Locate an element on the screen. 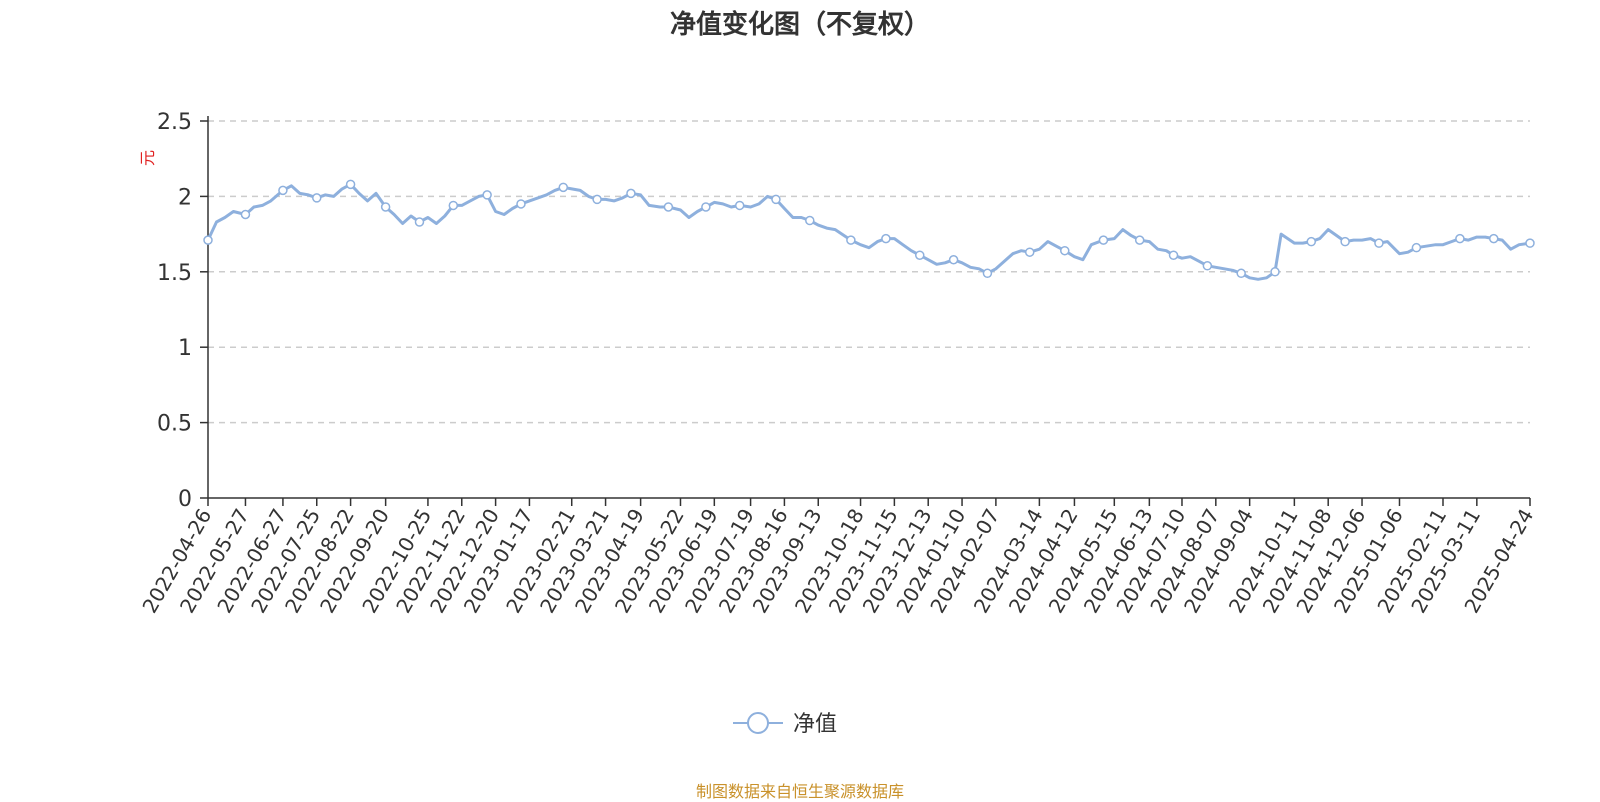 The width and height of the screenshot is (1600, 802). chart-title: 净值变化图（不复权） is located at coordinates (799, 25).